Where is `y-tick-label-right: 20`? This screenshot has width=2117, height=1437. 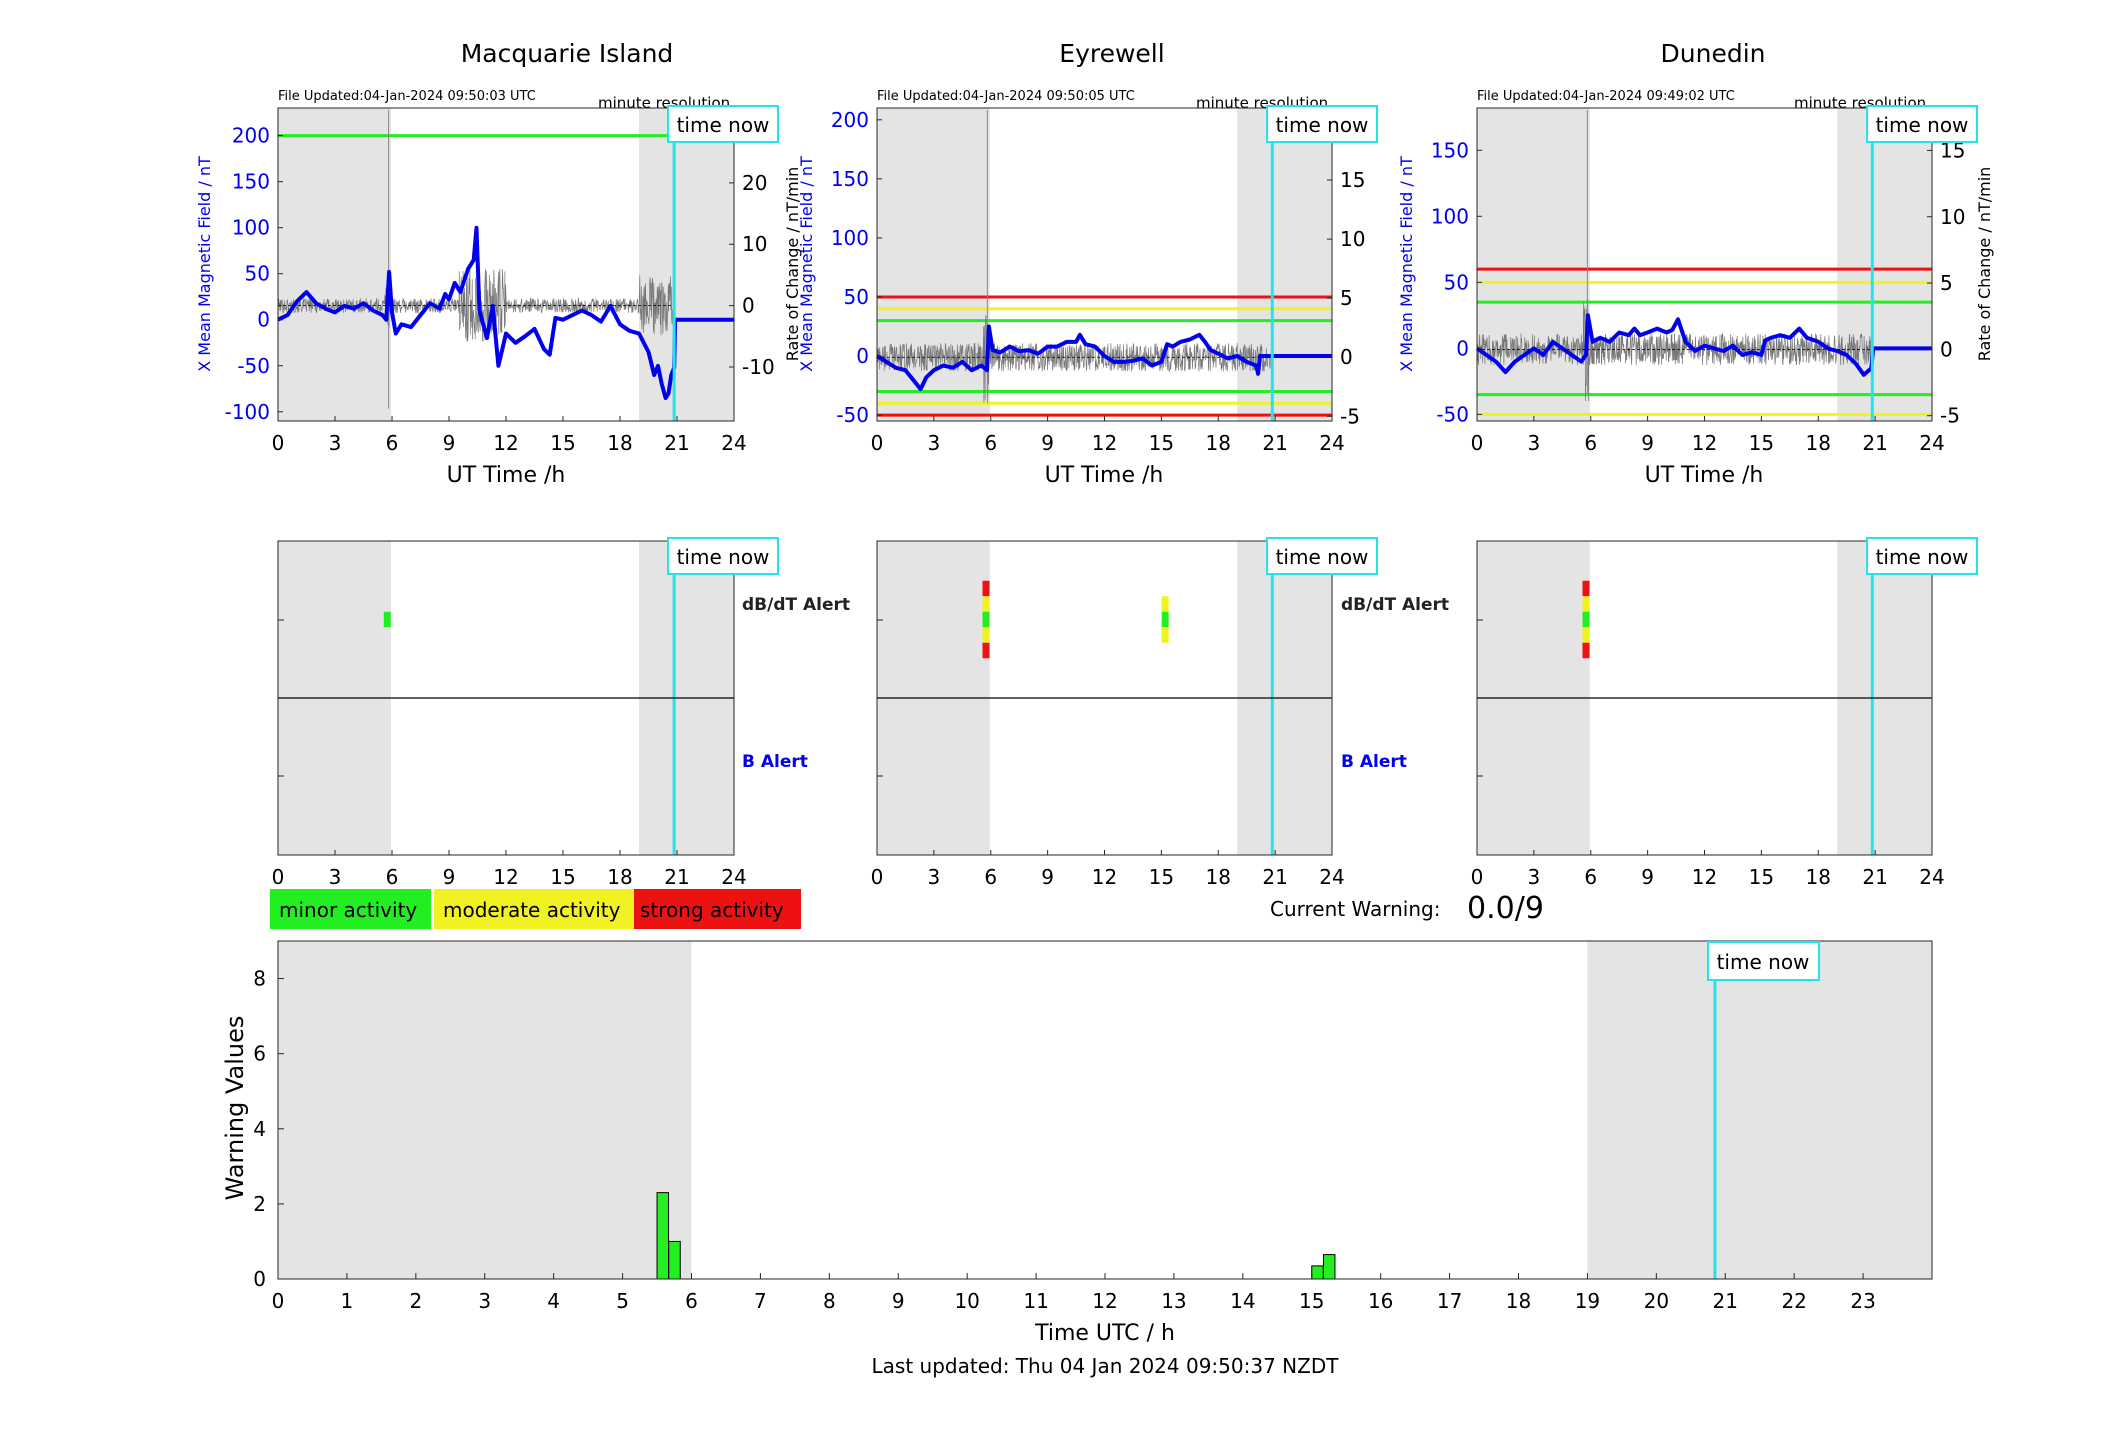
y-tick-label-right: 20 is located at coordinates (754, 183).